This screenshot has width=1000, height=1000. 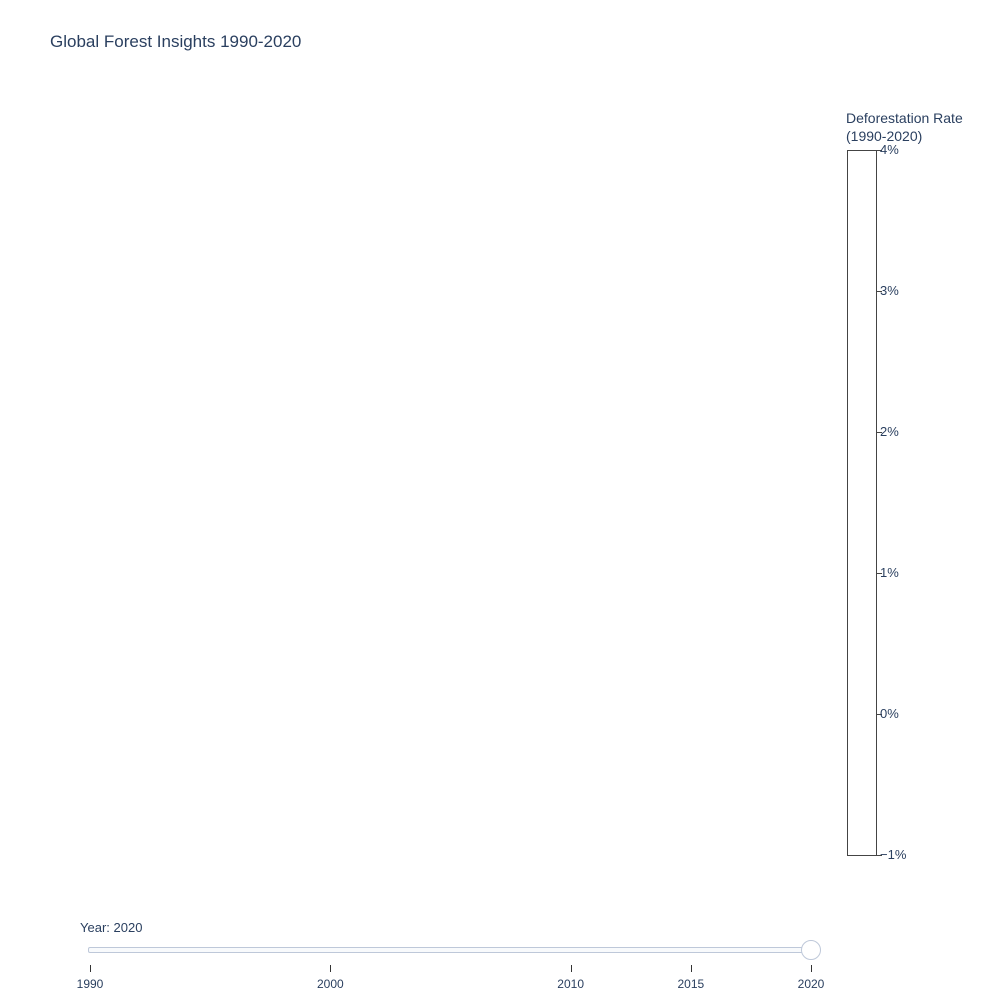 What do you see at coordinates (889, 149) in the screenshot?
I see `colorbar-tick-label: 4%` at bounding box center [889, 149].